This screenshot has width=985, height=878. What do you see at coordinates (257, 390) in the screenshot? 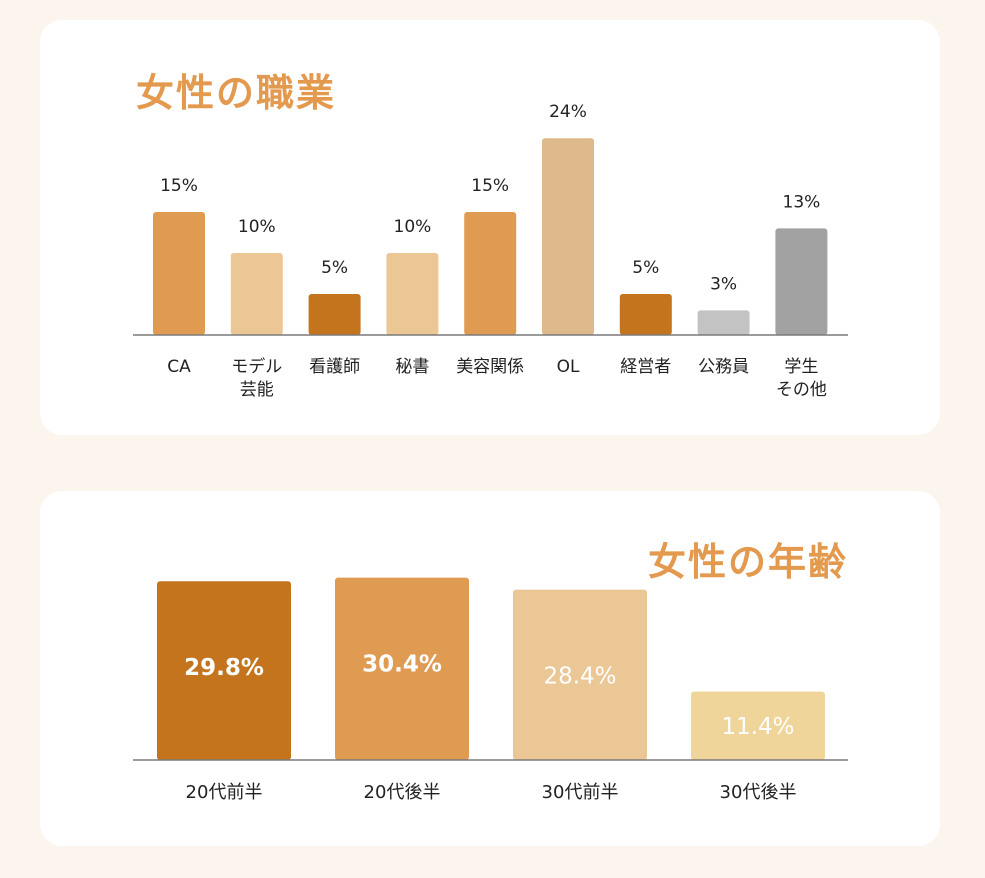
I see `occupation-category-label: 芸能` at bounding box center [257, 390].